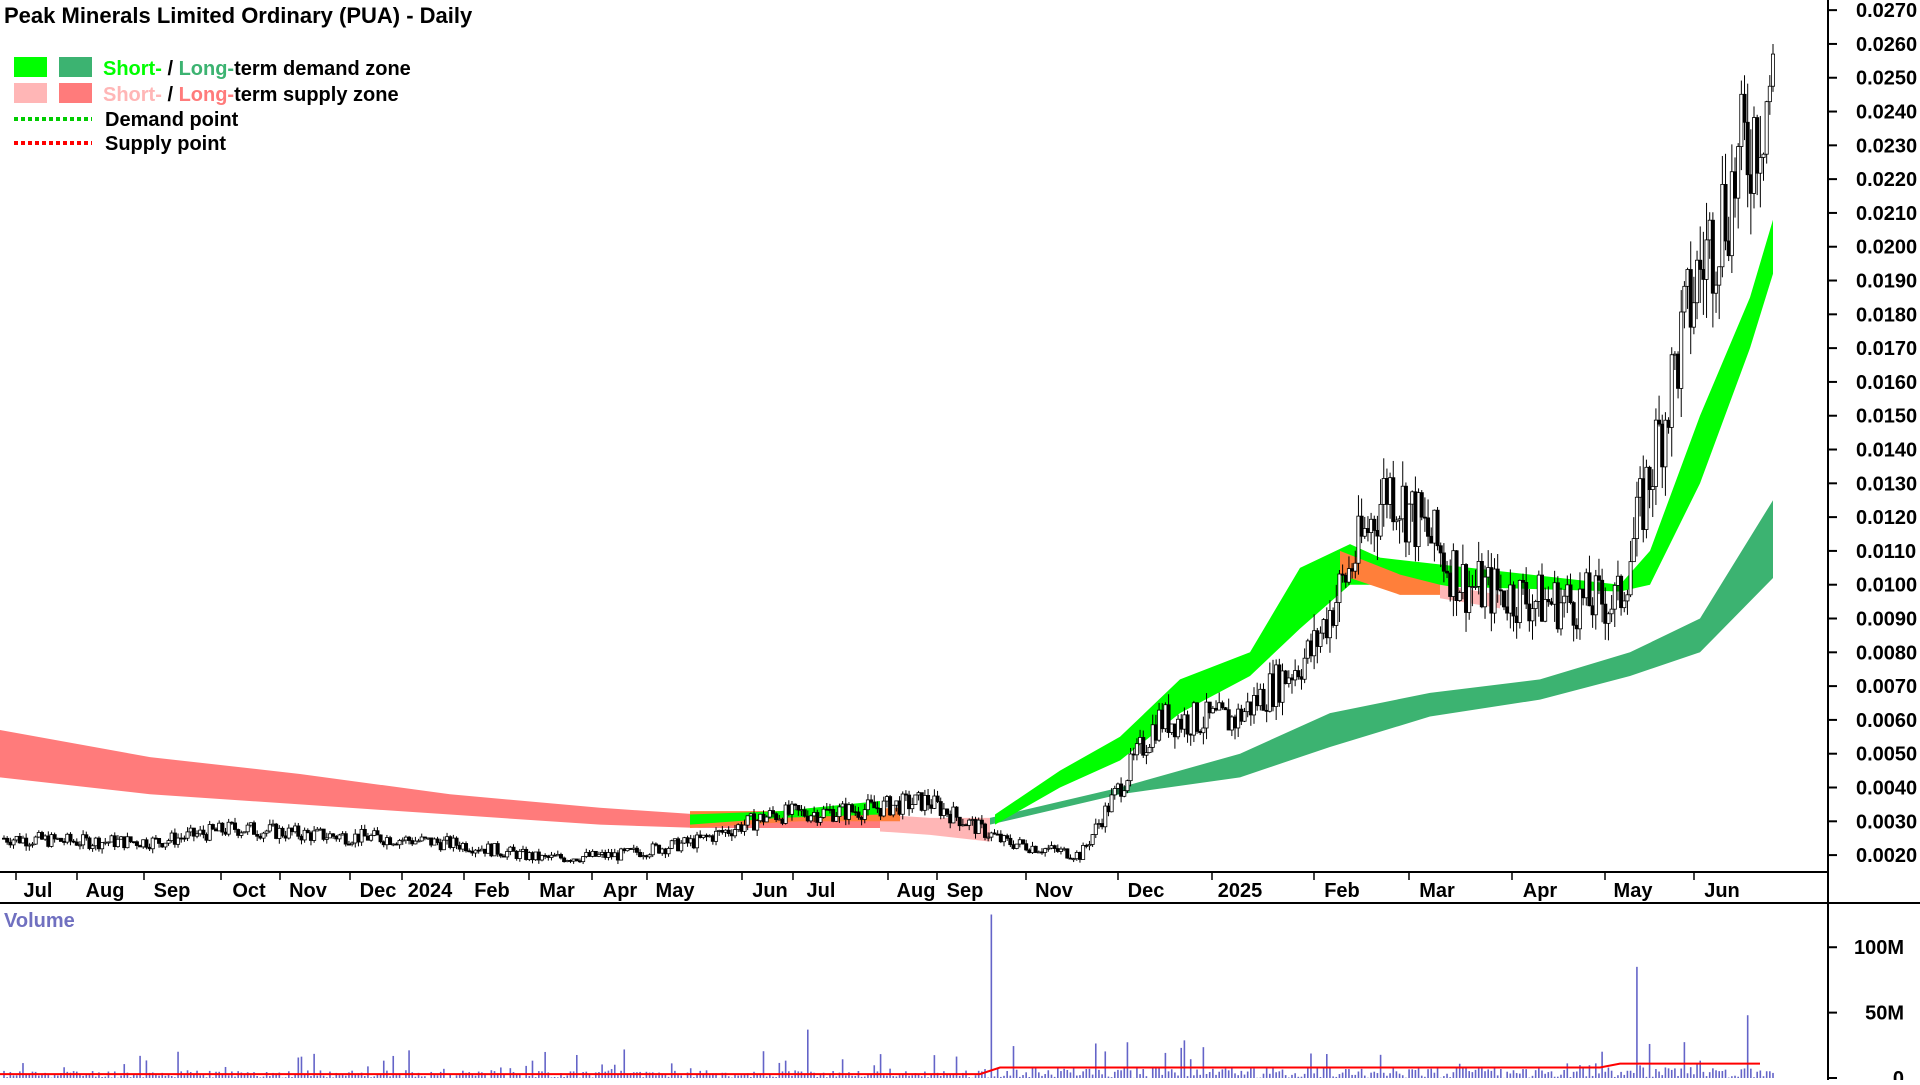 This screenshot has width=1920, height=1085. Describe the element at coordinates (170, 69) in the screenshot. I see `legend-demand-sep: /` at that location.